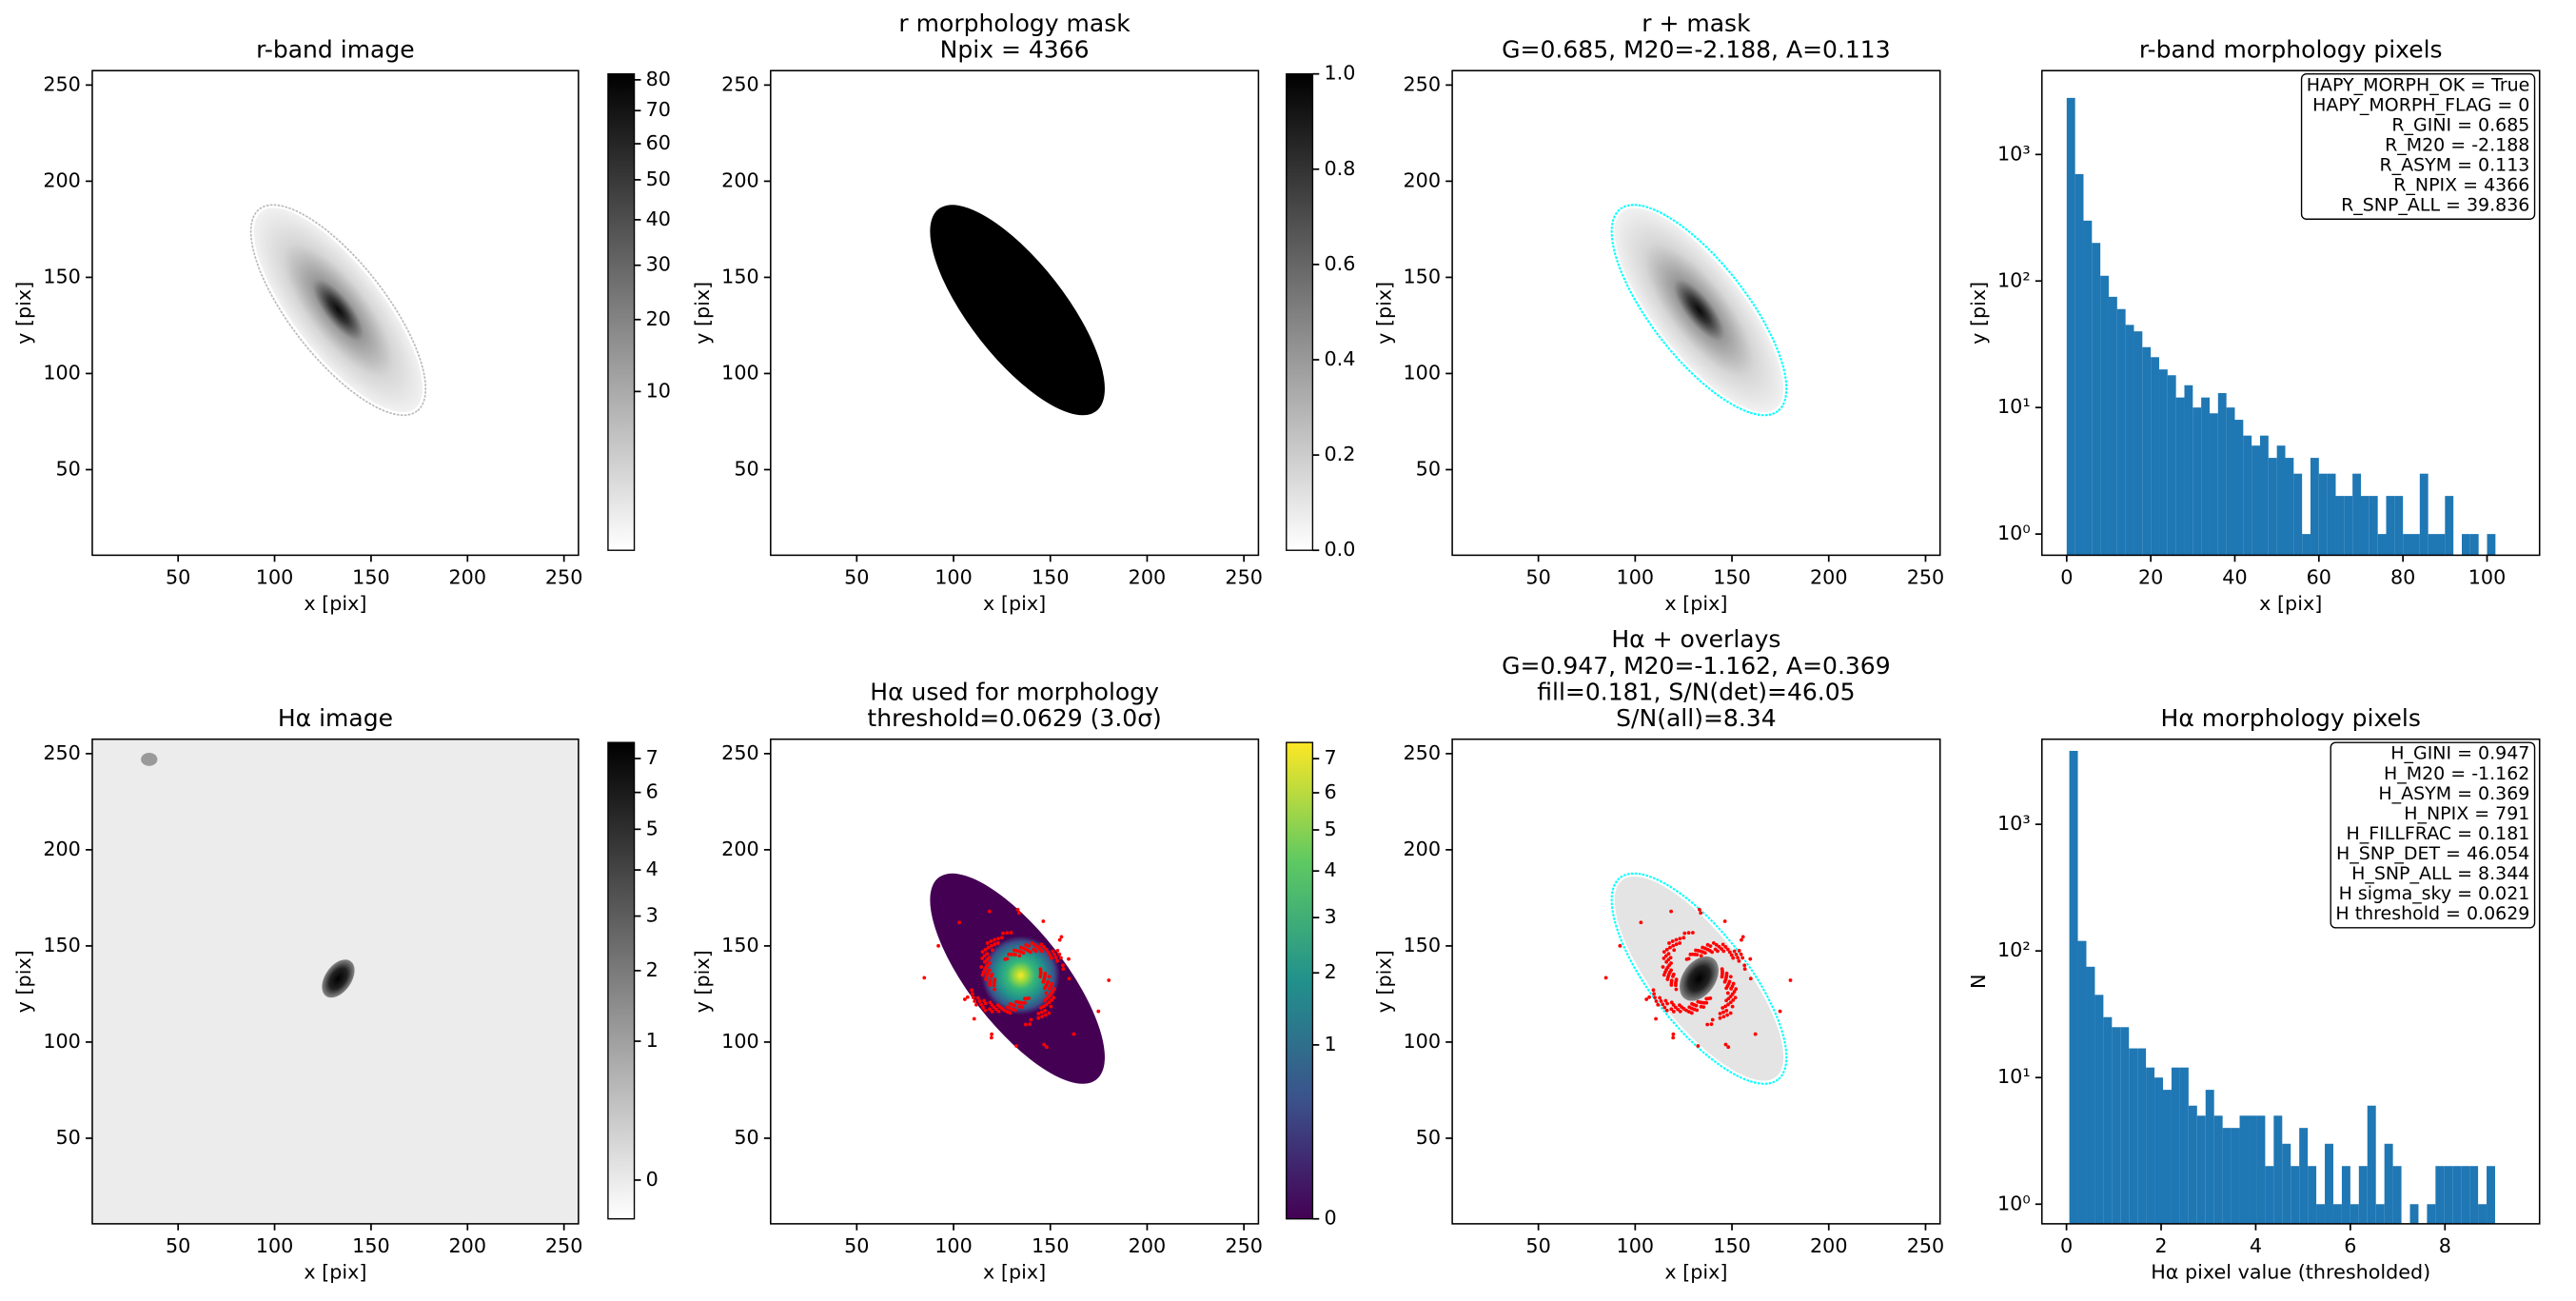 The width and height of the screenshot is (2576, 1301). Describe the element at coordinates (2256, 1245) in the screenshot. I see `x-tick-label: 4` at that location.